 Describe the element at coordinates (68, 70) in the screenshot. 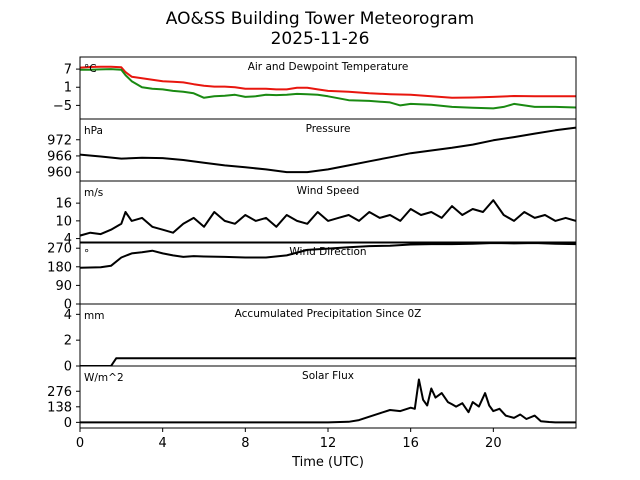

I see `y-tick-label: 7` at that location.